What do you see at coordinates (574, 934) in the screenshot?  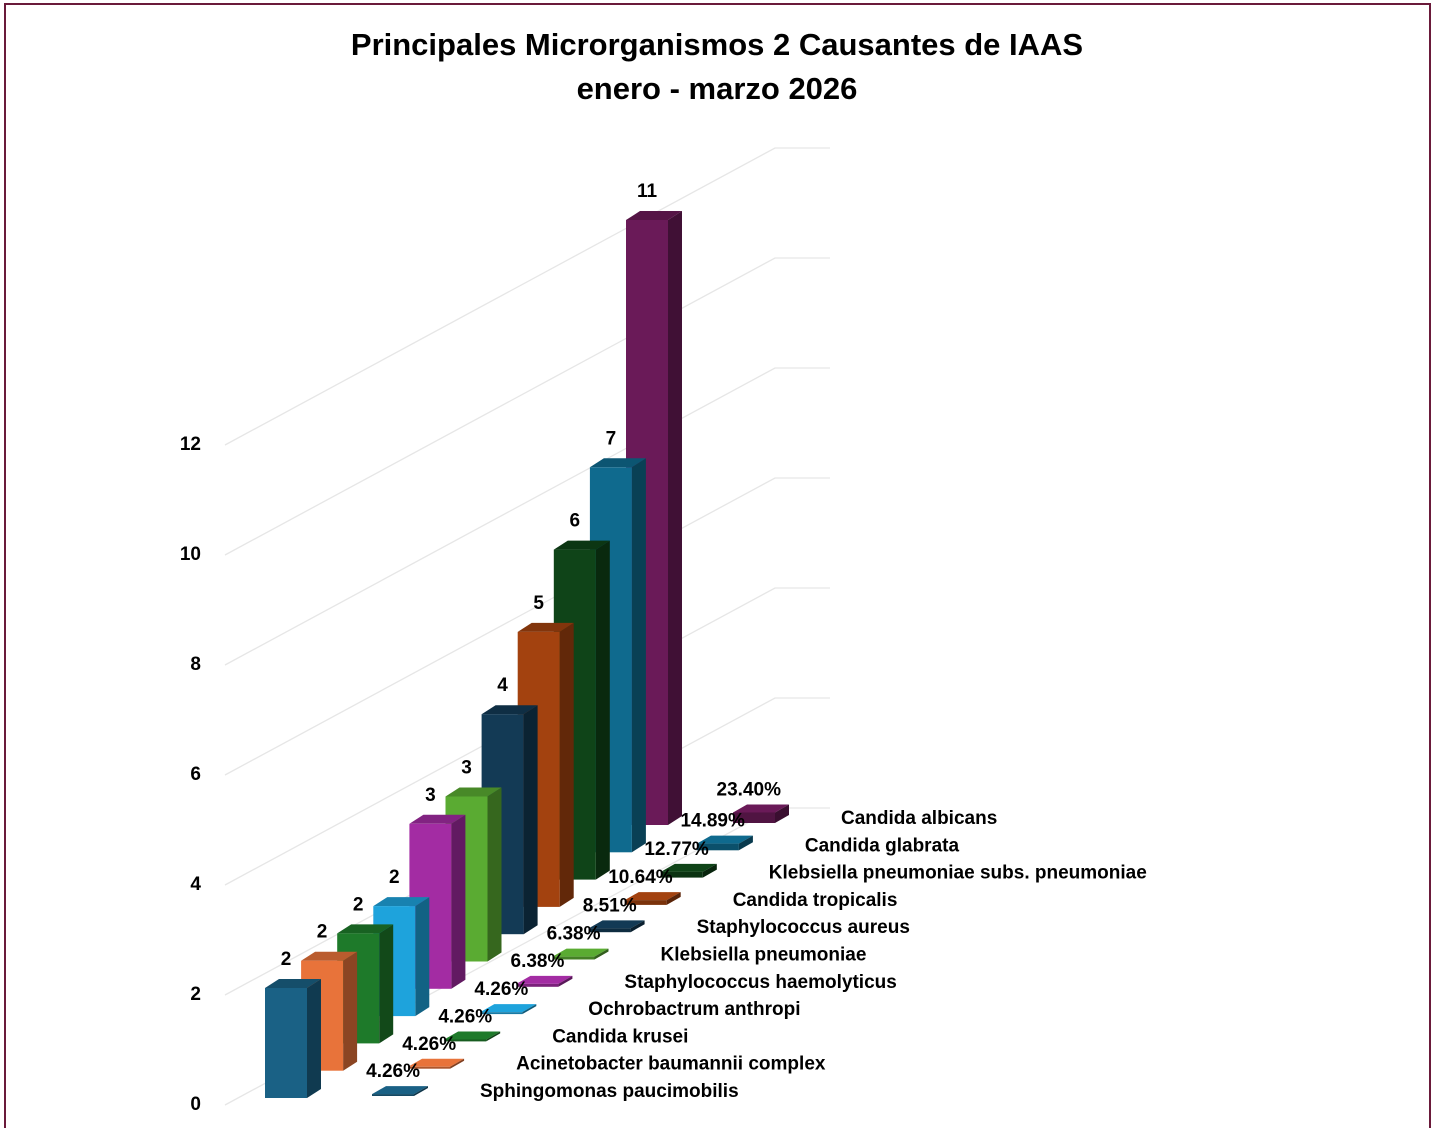 I see `percent-label: 6.38%` at bounding box center [574, 934].